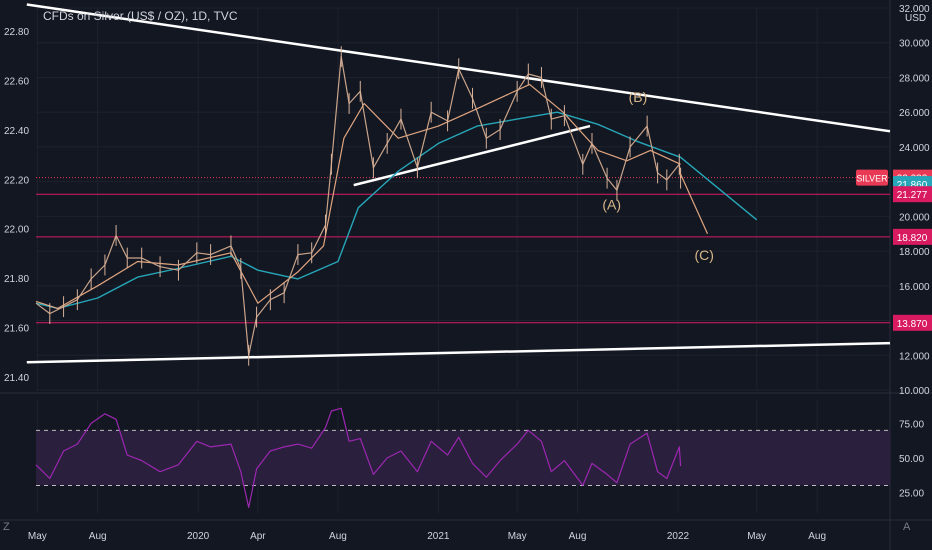  I want to click on left-axis-tick: 21.80, so click(16, 279).